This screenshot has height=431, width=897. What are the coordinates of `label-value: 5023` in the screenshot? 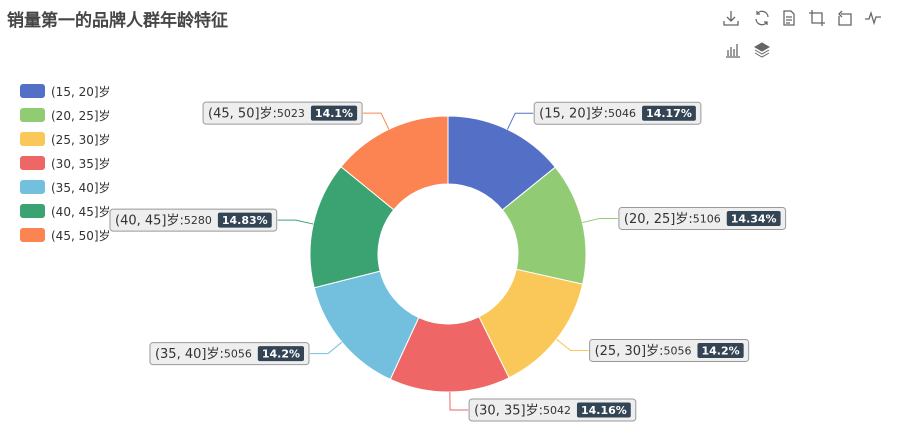 It's located at (291, 113).